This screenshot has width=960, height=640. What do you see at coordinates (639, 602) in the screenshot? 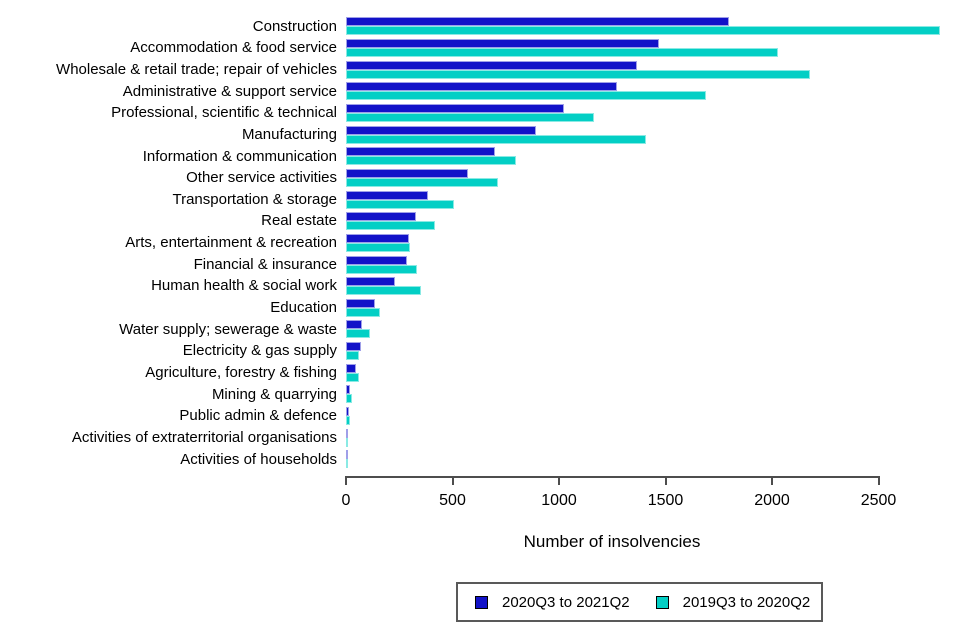
I see `legend: 2020Q3 to 2021Q2 2019Q3 to 2020Q2` at bounding box center [639, 602].